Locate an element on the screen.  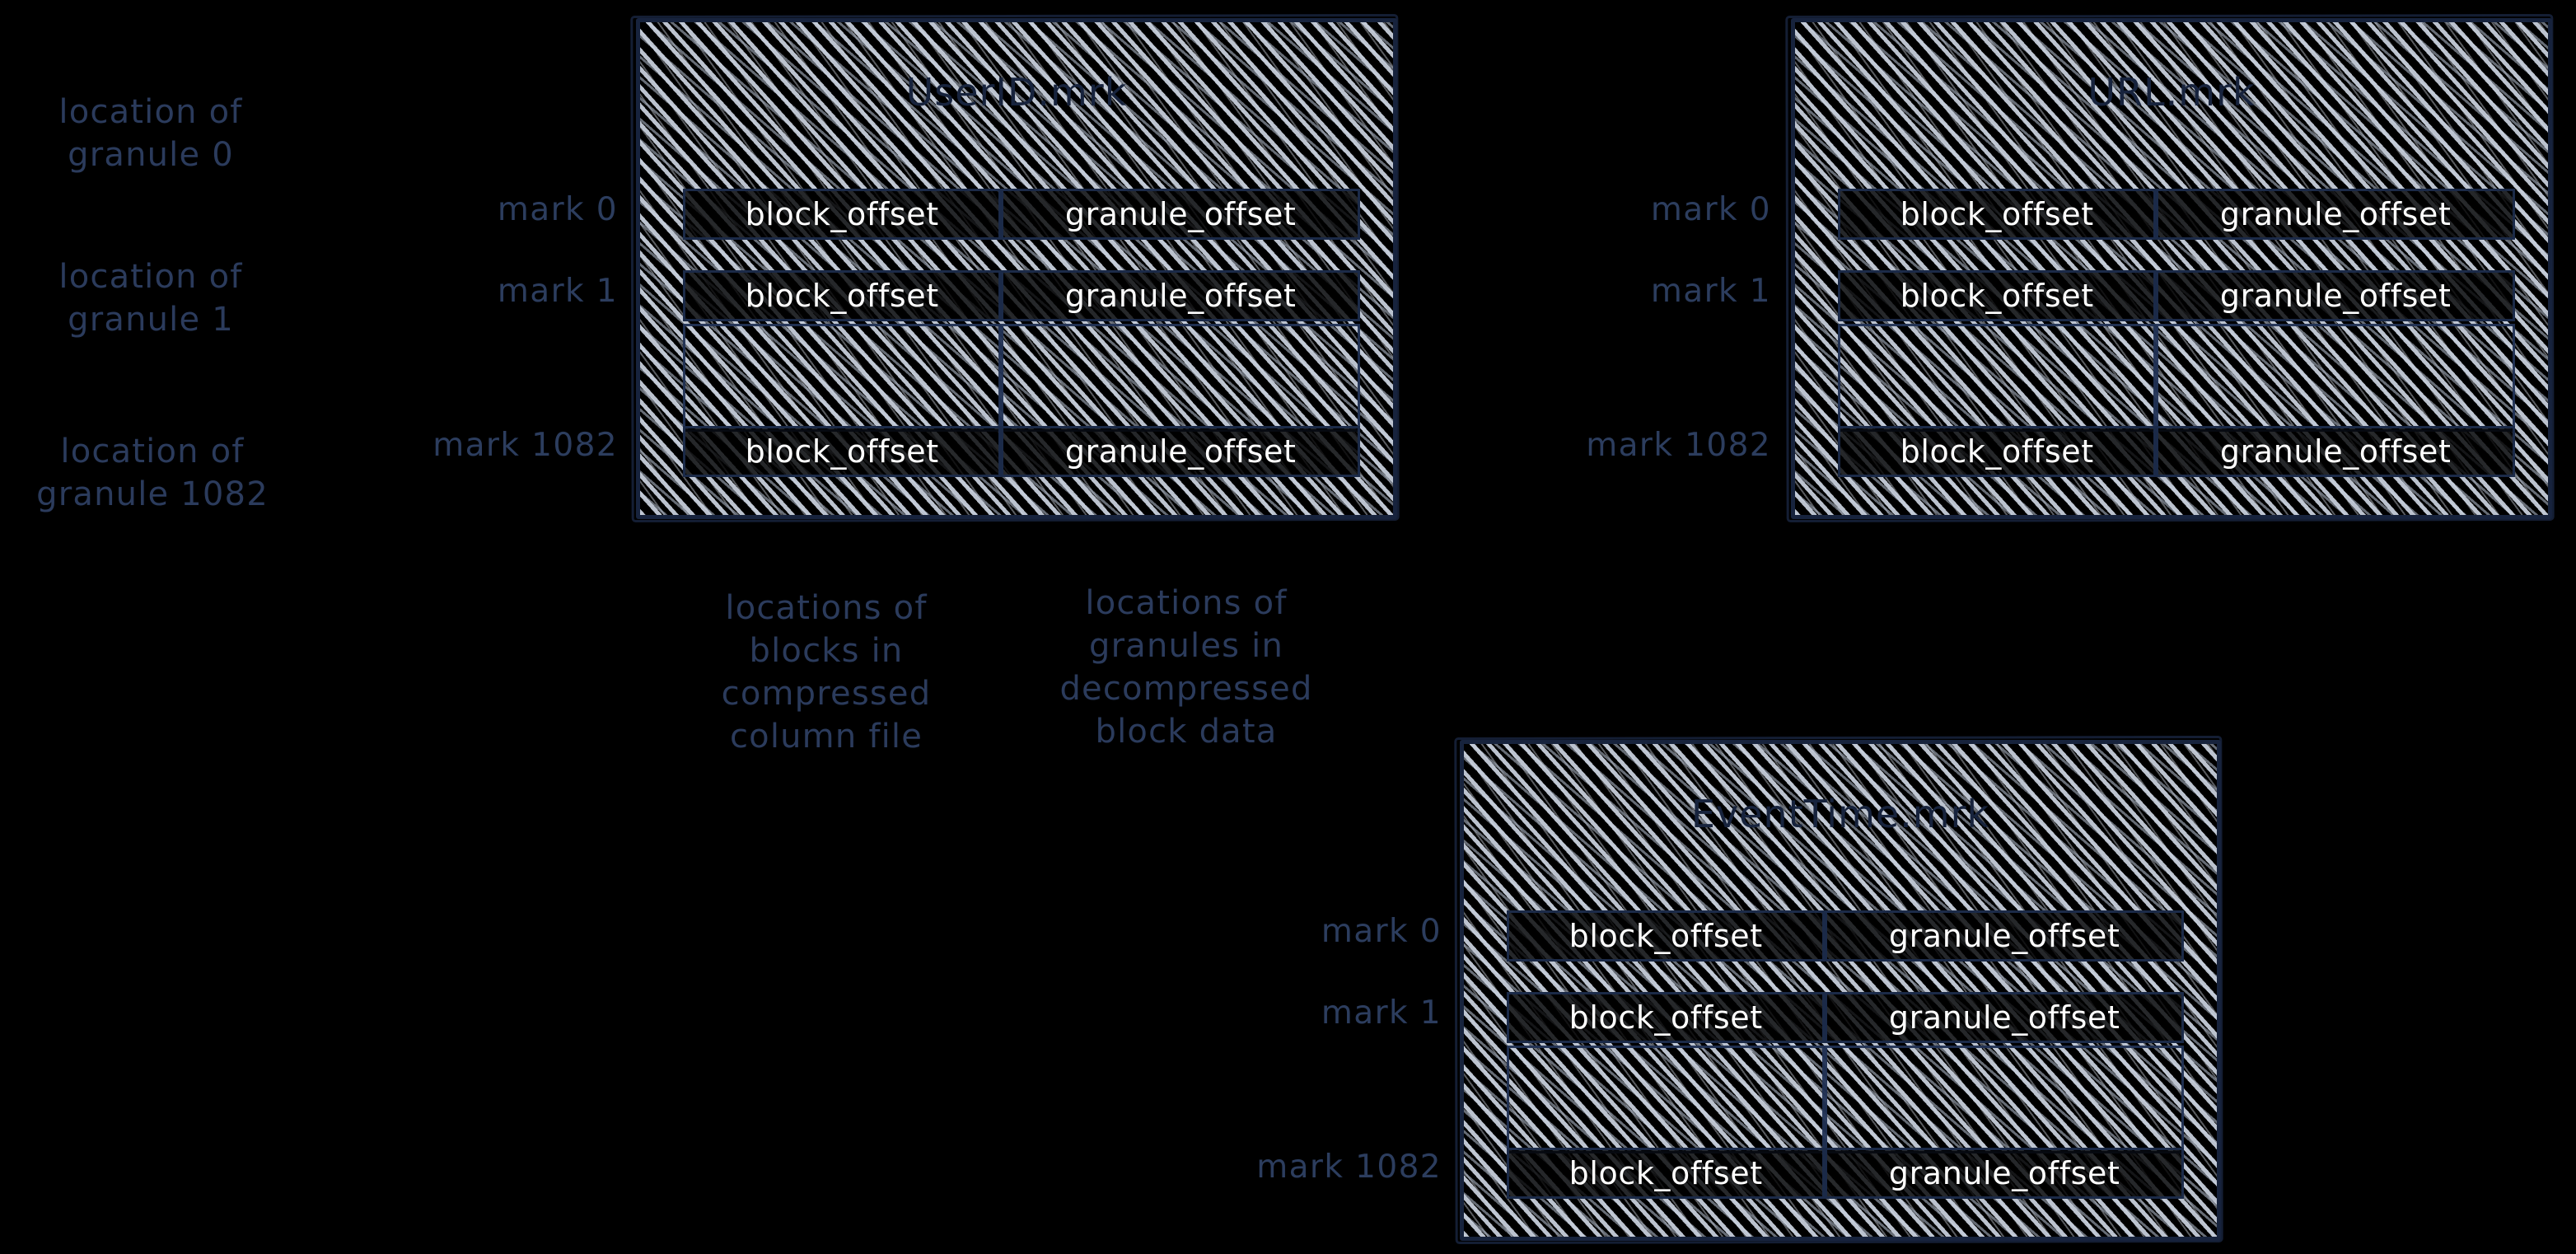
mrk-box-title: URL.mrk is located at coordinates (2171, 92).